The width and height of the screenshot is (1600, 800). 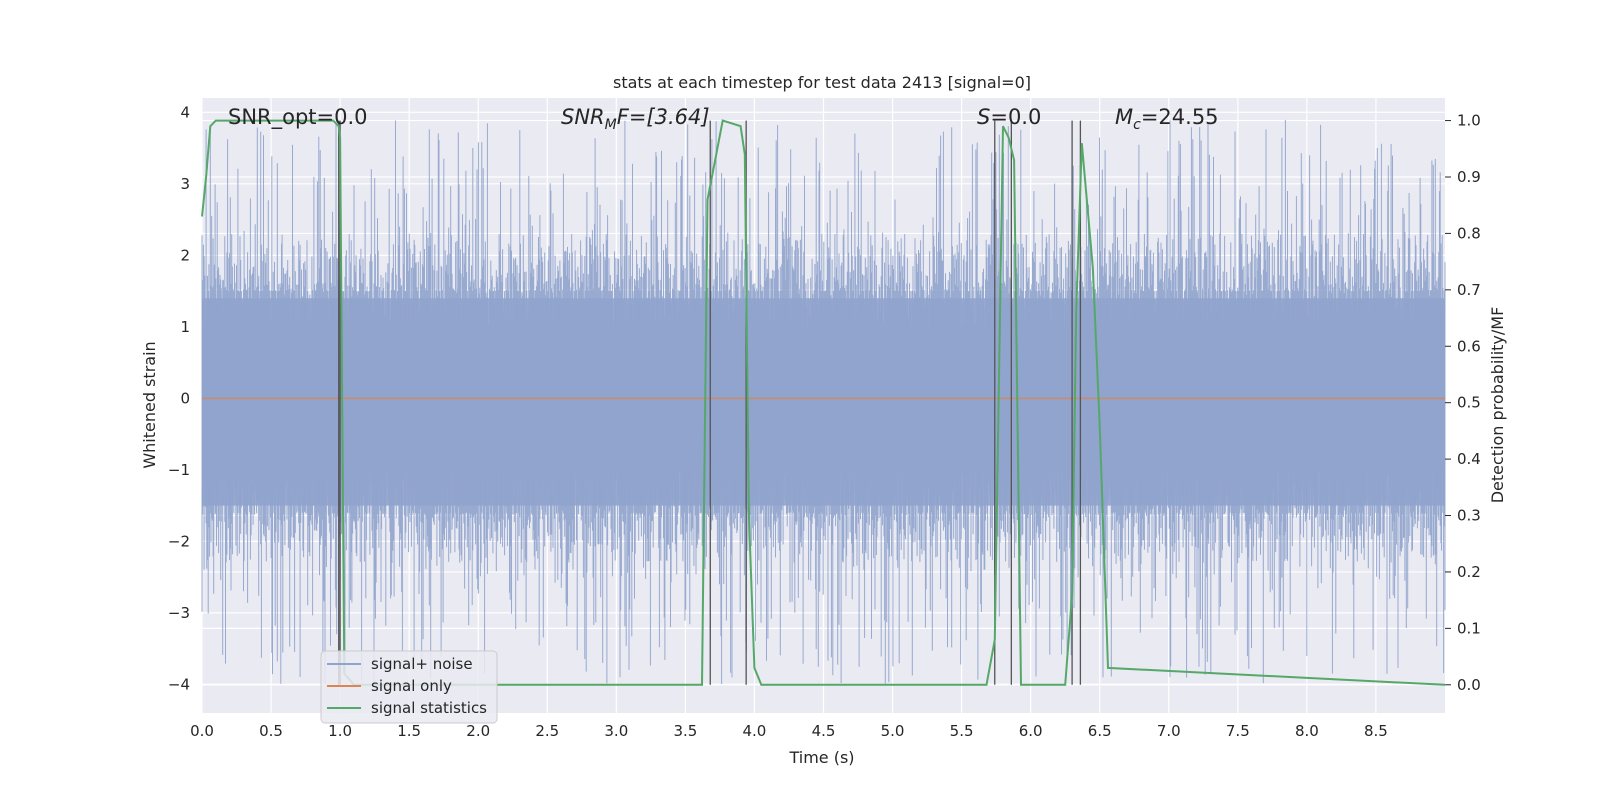 What do you see at coordinates (1469, 459) in the screenshot?
I see `y-tick-label-right: 0.4` at bounding box center [1469, 459].